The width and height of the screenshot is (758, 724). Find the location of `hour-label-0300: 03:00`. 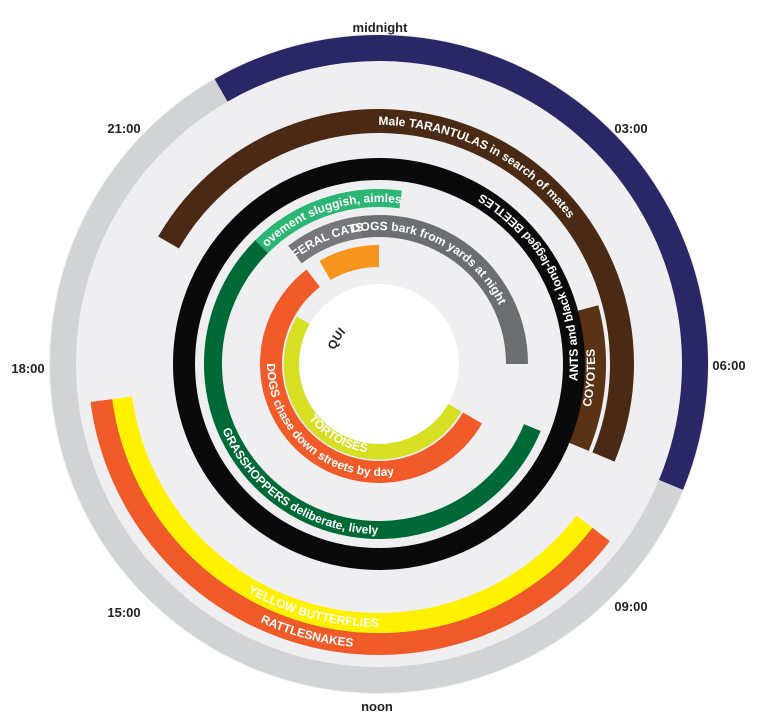

hour-label-0300: 03:00 is located at coordinates (630, 128).